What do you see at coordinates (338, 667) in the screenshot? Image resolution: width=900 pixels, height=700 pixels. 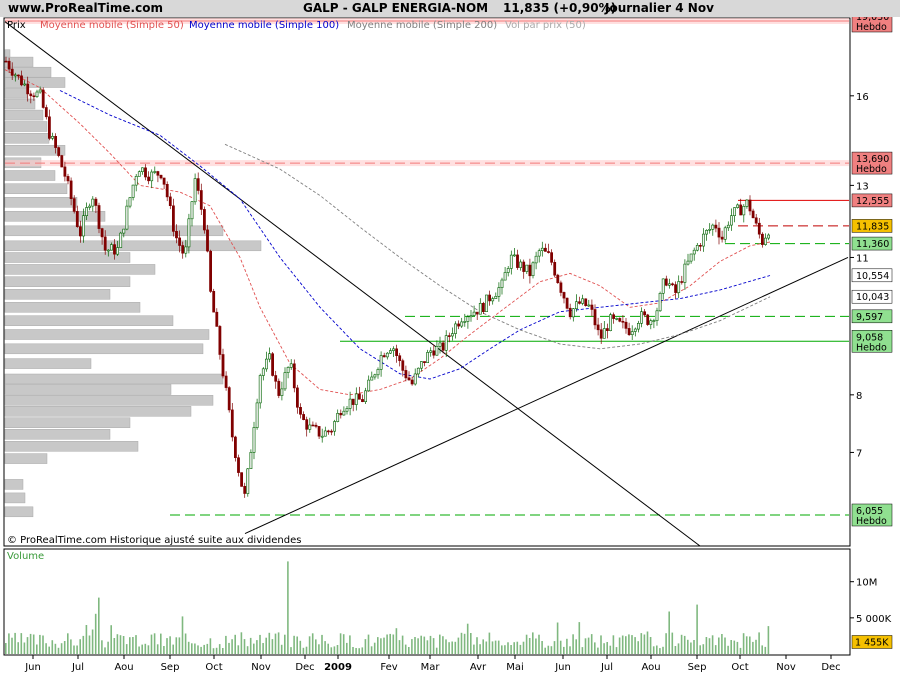 I see `time-tick-label: 2009` at bounding box center [338, 667].